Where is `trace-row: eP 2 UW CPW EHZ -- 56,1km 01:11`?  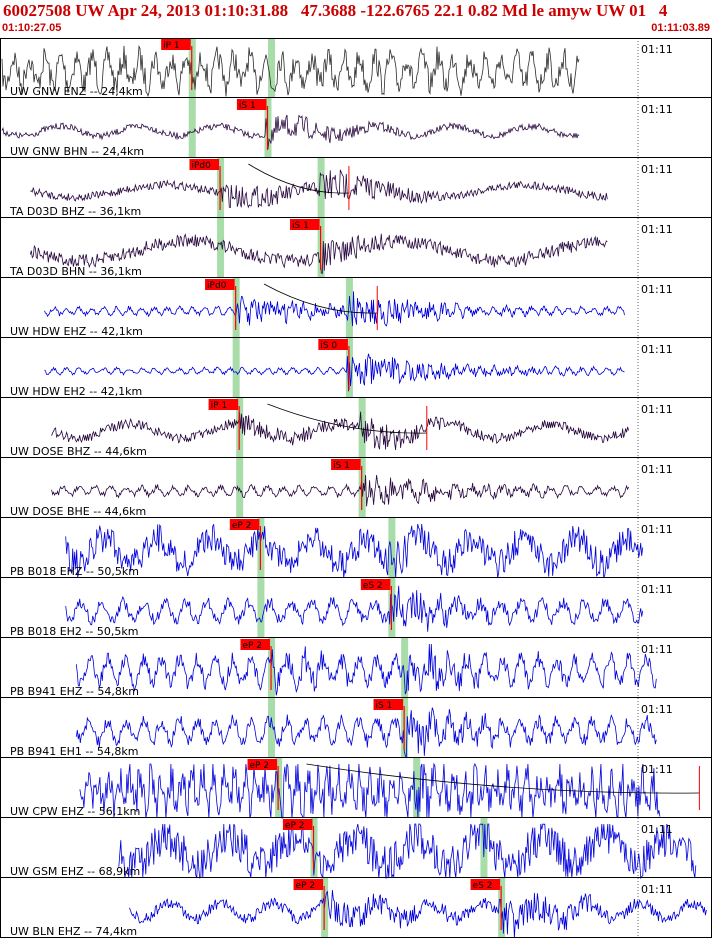
trace-row: eP 2 UW CPW EHZ -- 56,1km 01:11 is located at coordinates (356, 788).